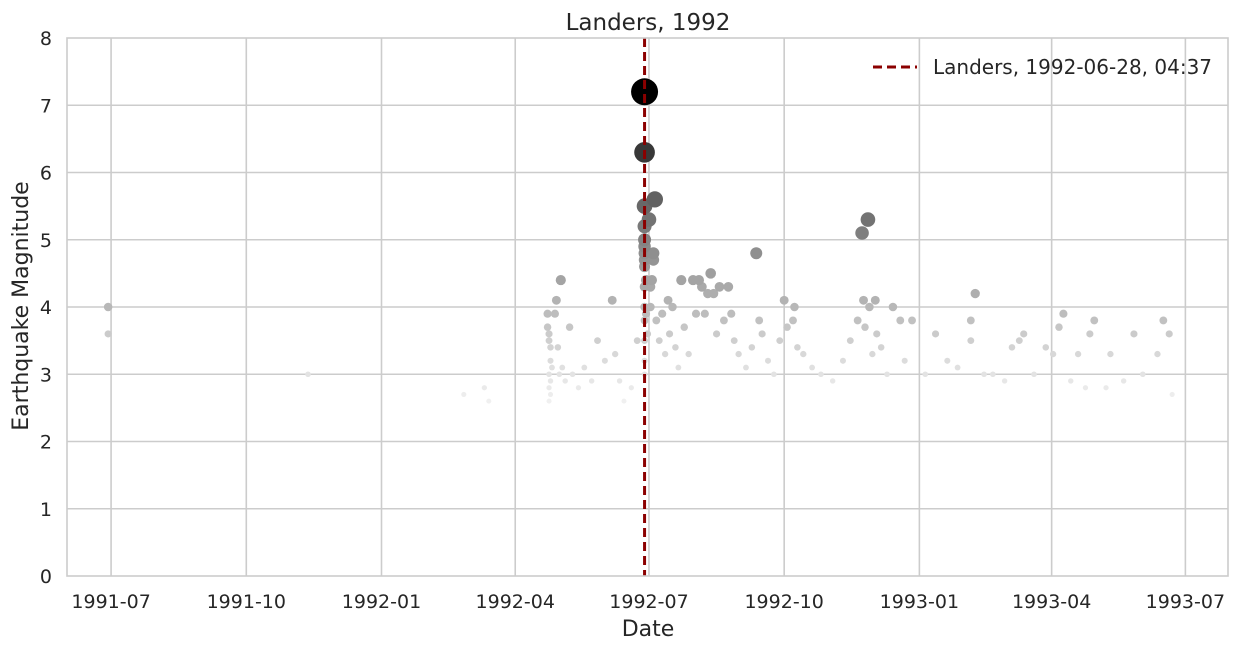  I want to click on y-tick-label: 0, so click(46, 577).